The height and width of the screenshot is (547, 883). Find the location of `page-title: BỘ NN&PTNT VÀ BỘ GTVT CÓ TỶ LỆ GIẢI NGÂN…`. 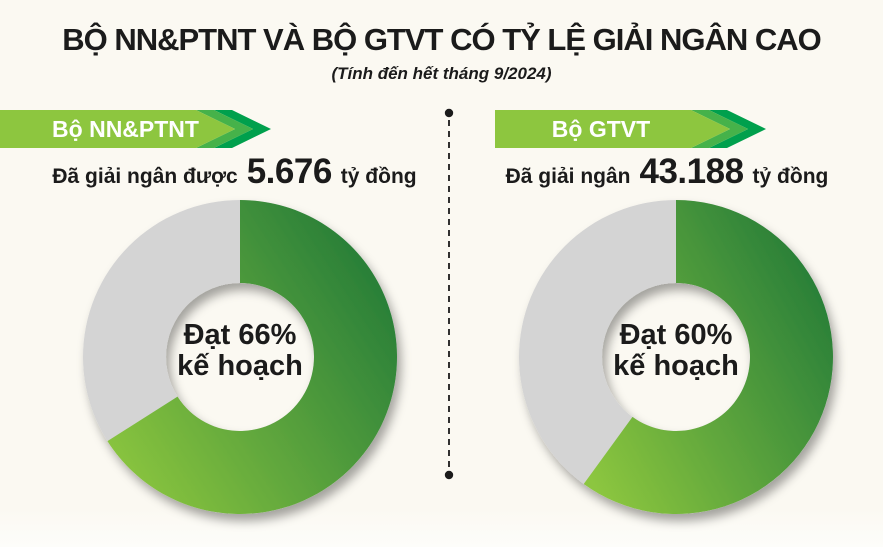

page-title: BỘ NN&PTNT VÀ BỘ GTVT CÓ TỶ LỆ GIẢI NGÂN… is located at coordinates (442, 39).